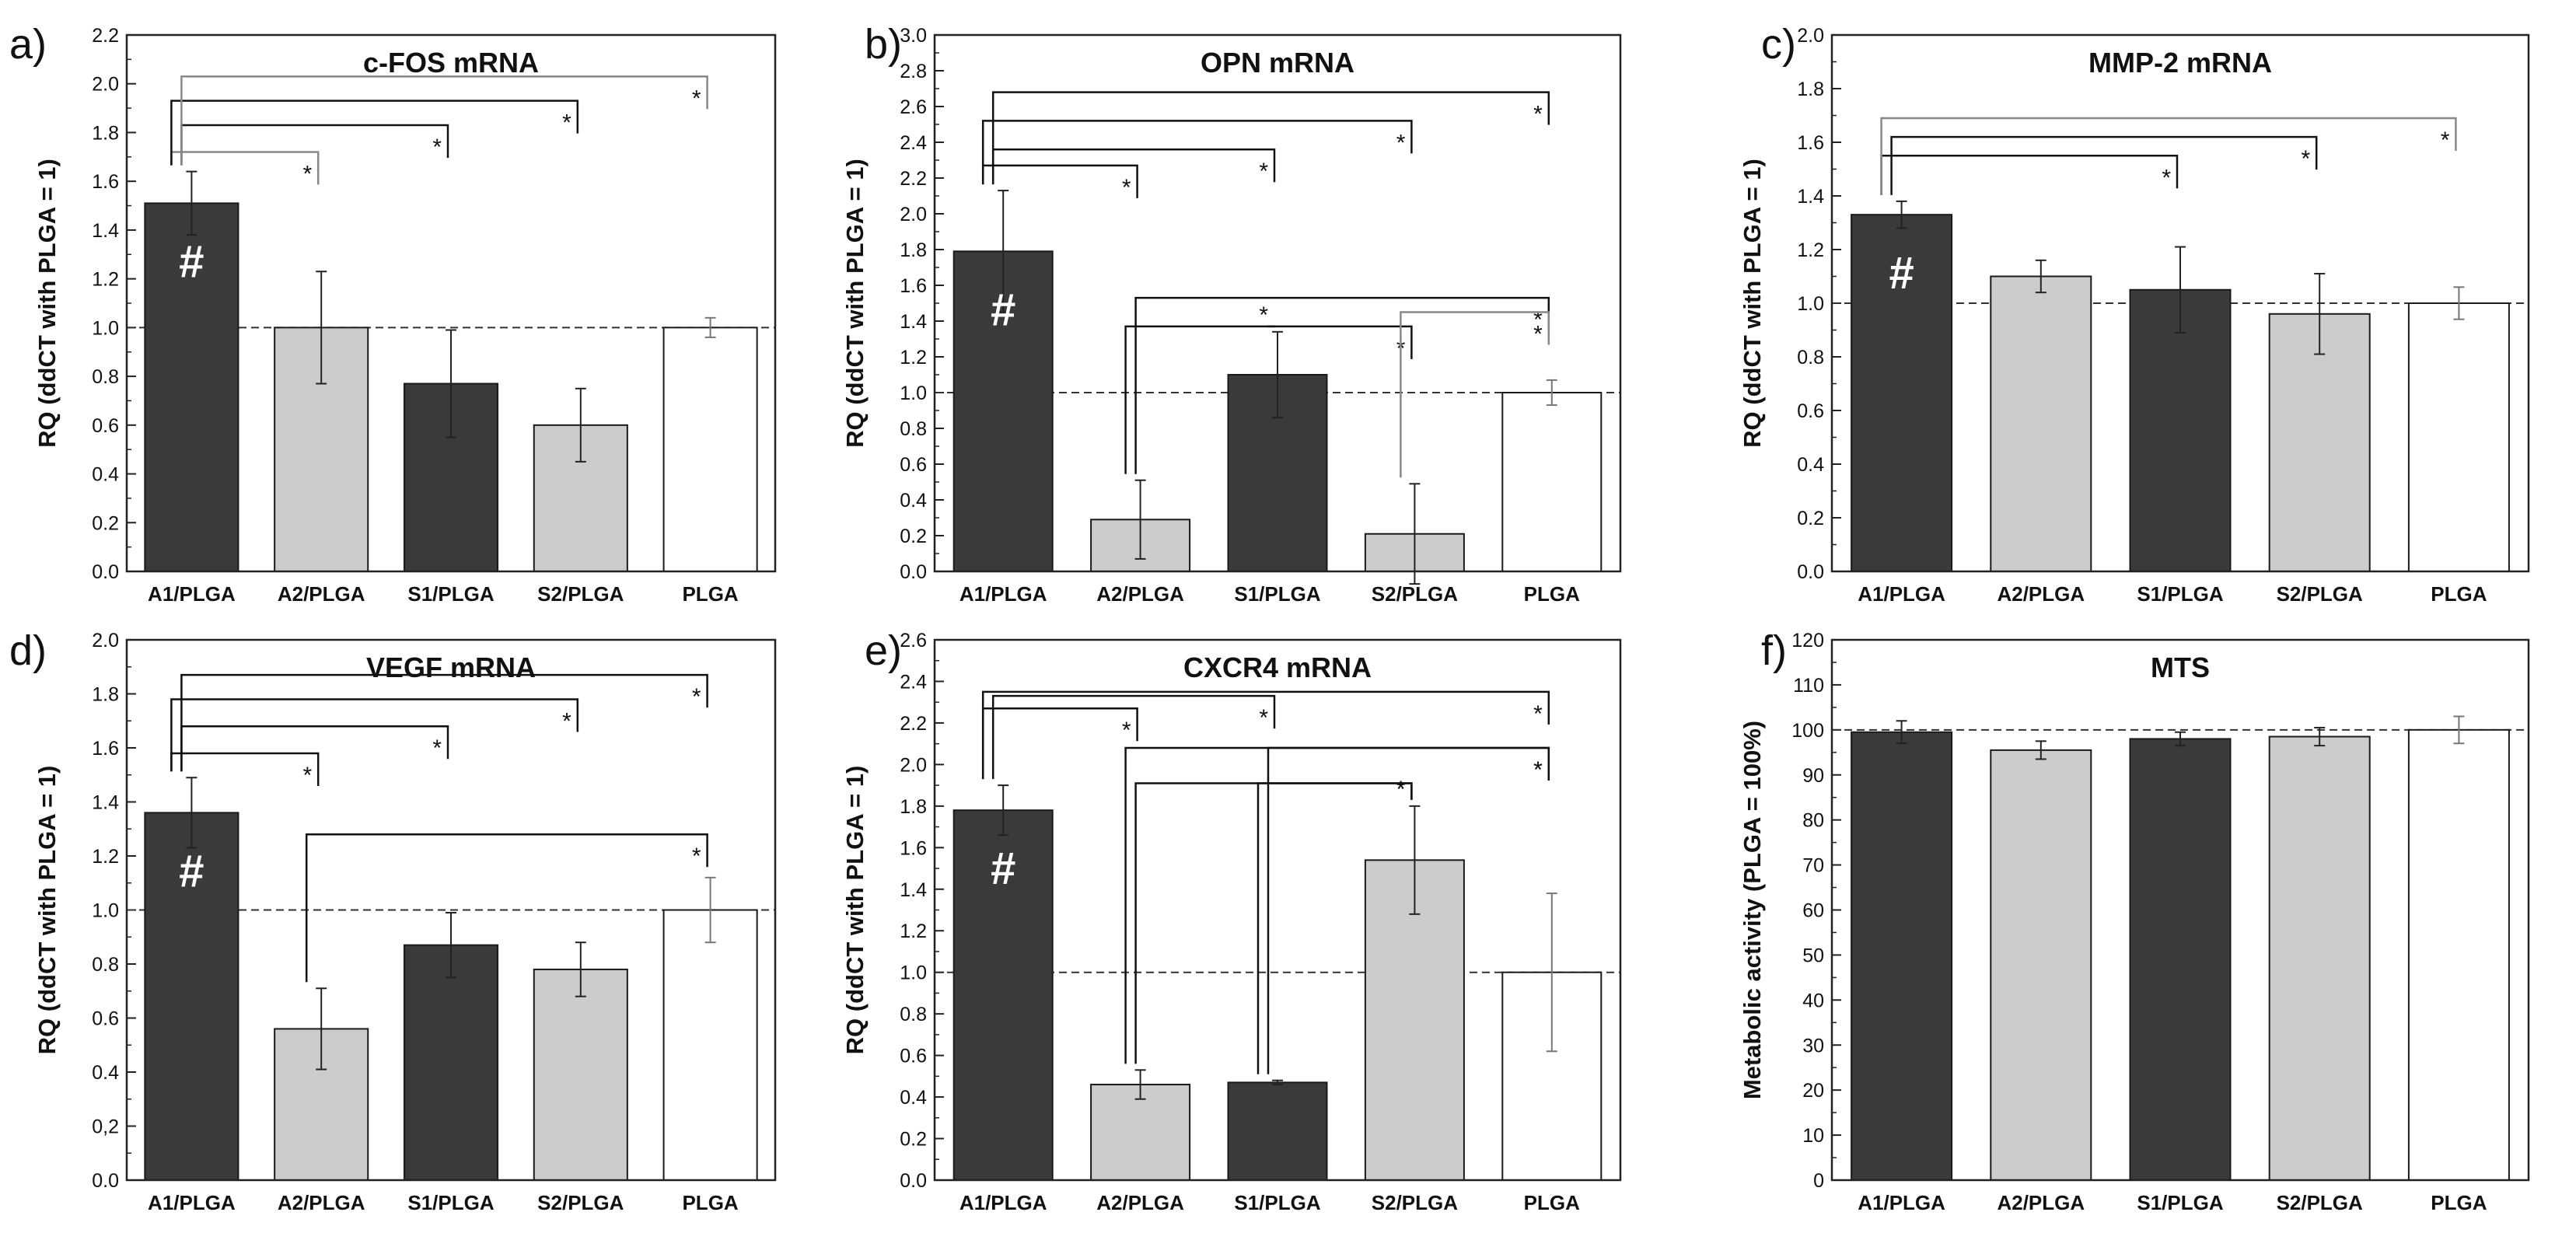 The image size is (2576, 1247). What do you see at coordinates (1778, 44) in the screenshot?
I see `panel-letter: c)` at bounding box center [1778, 44].